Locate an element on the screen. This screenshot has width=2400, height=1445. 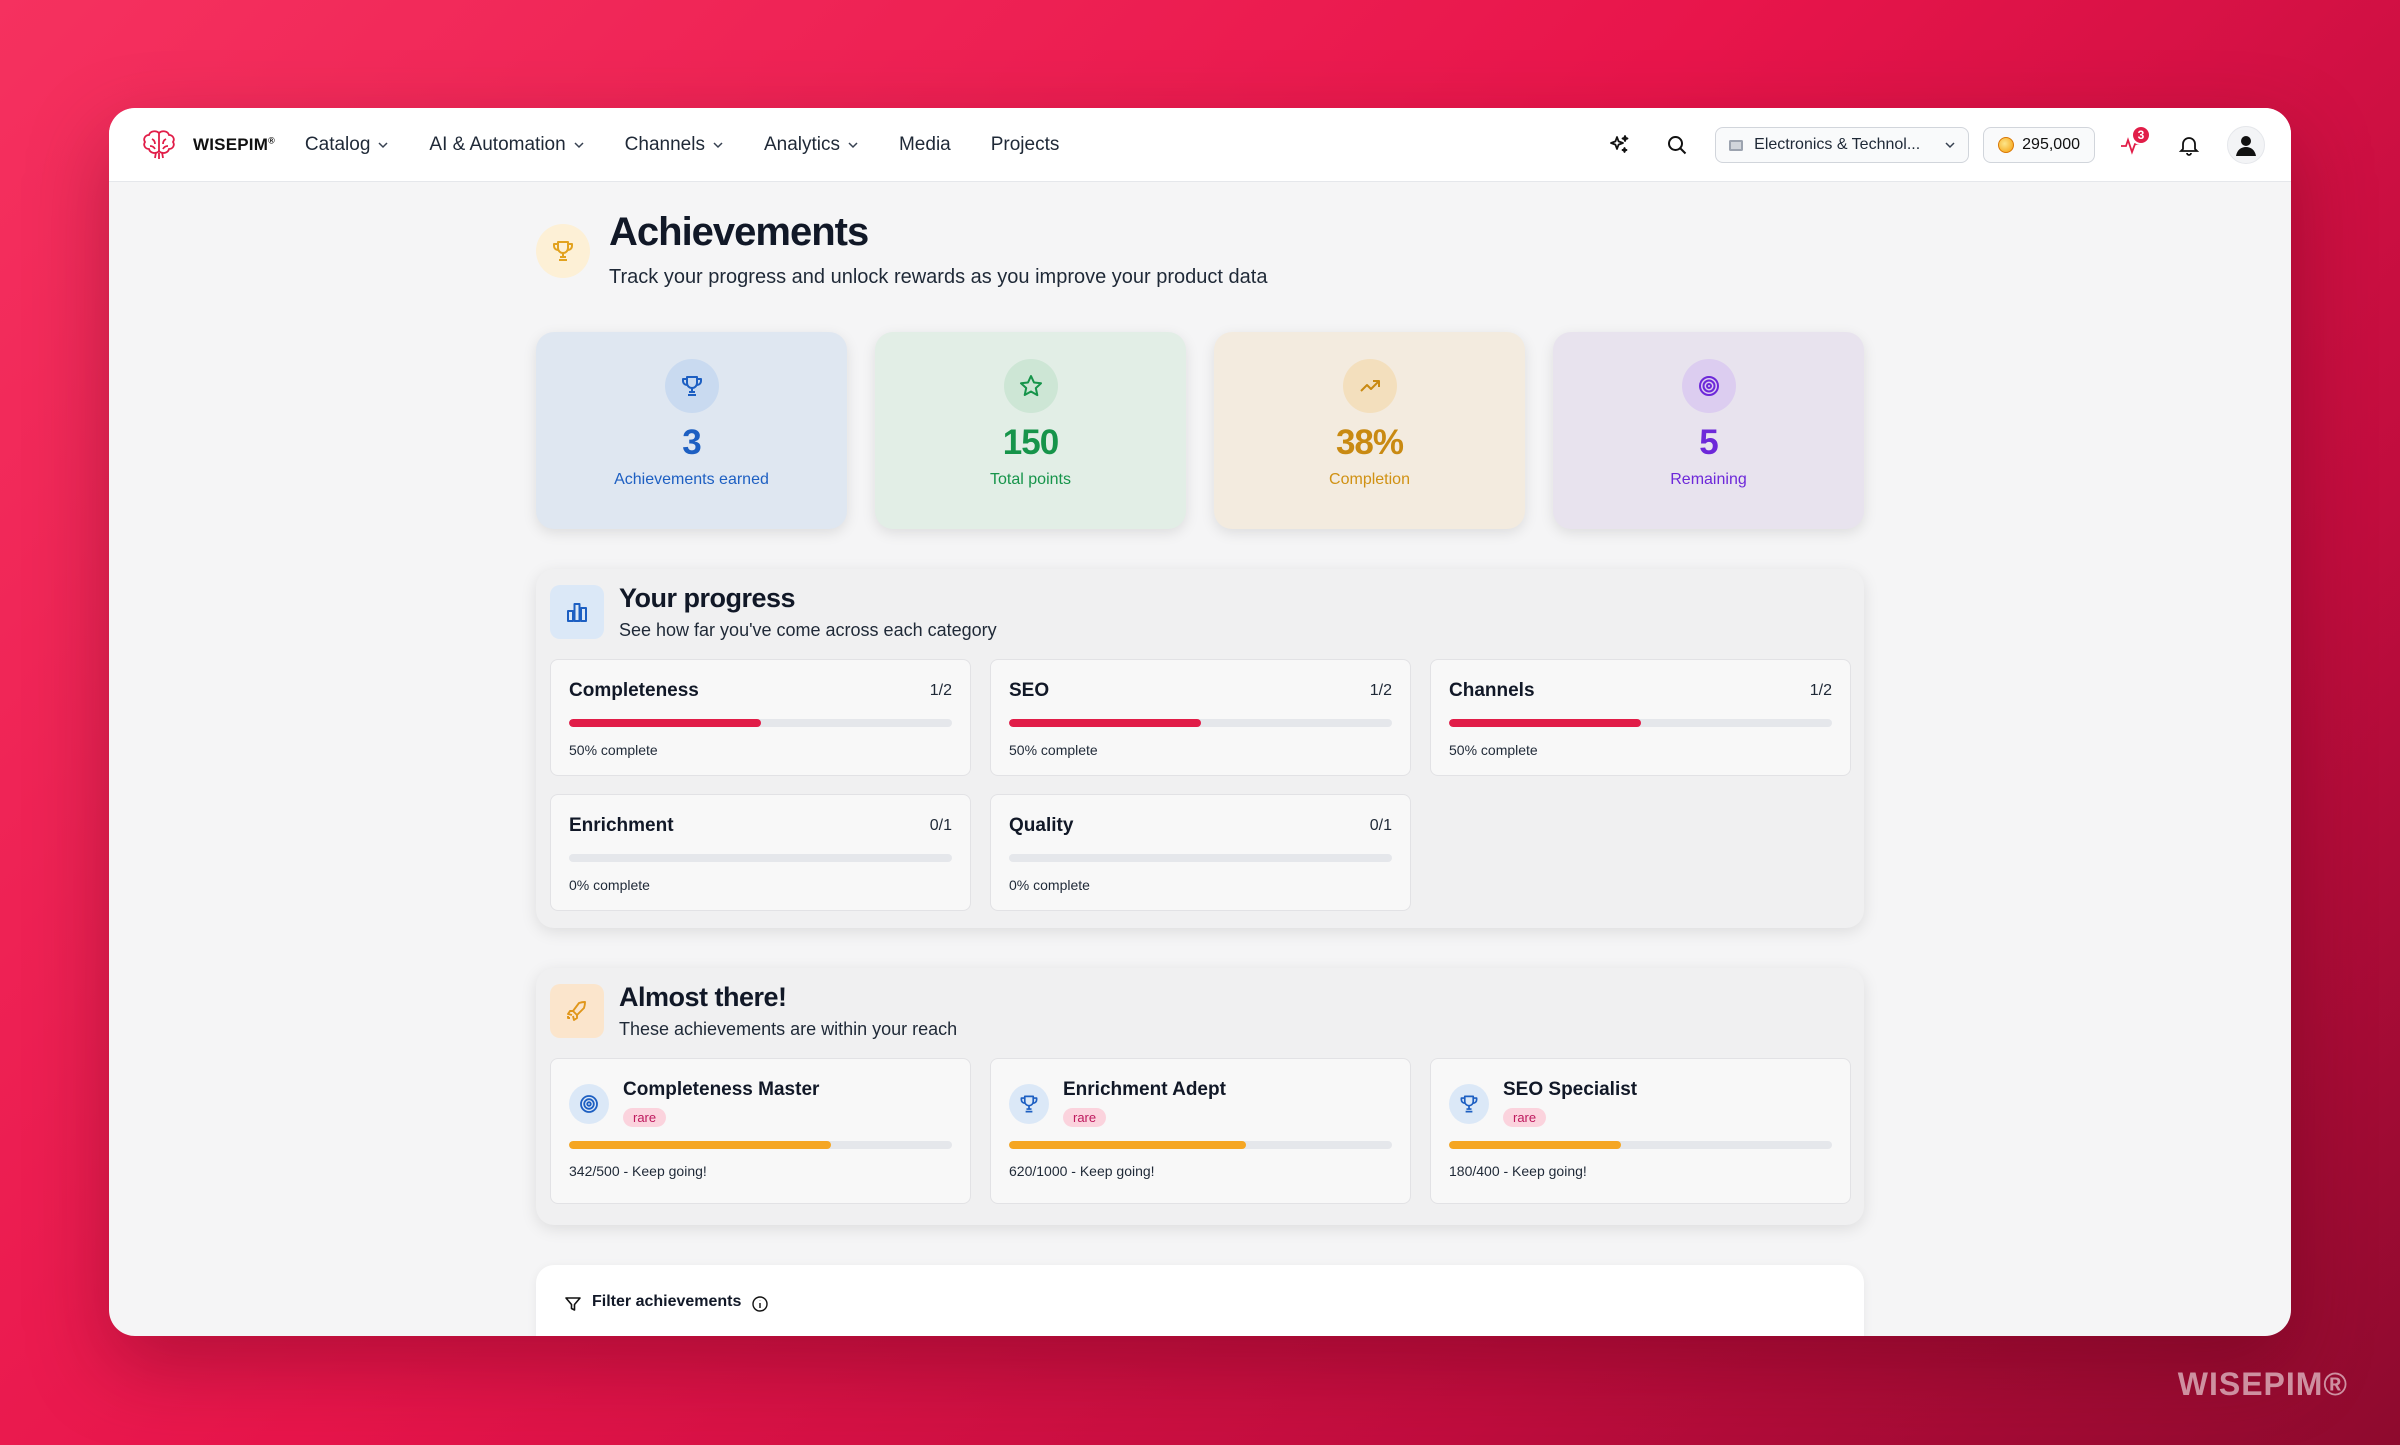
category-card-completeness: Completeness 1/2 50% complete is located at coordinates (760, 717).